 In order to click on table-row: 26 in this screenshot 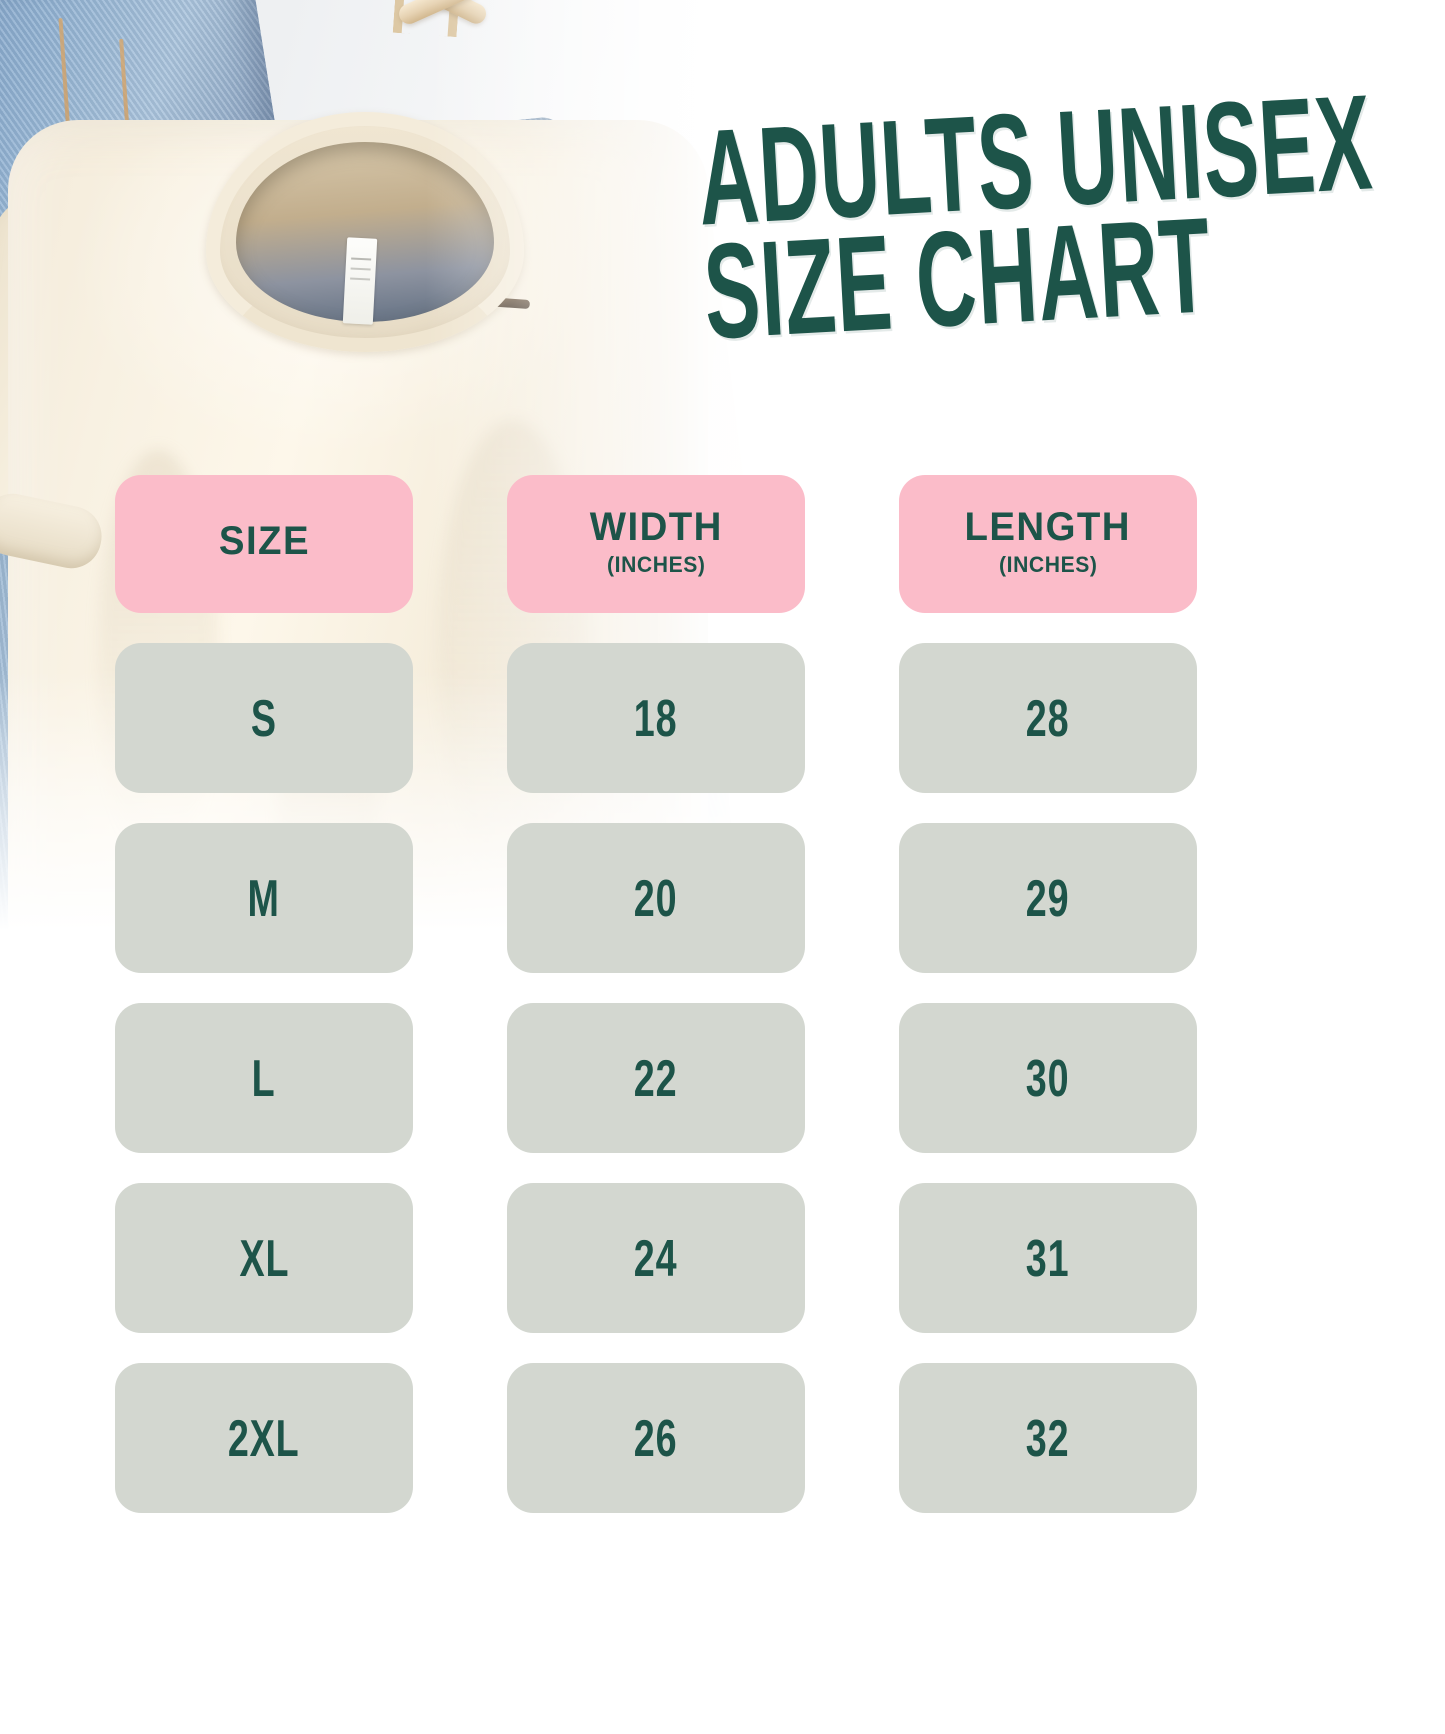, I will do `click(656, 1438)`.